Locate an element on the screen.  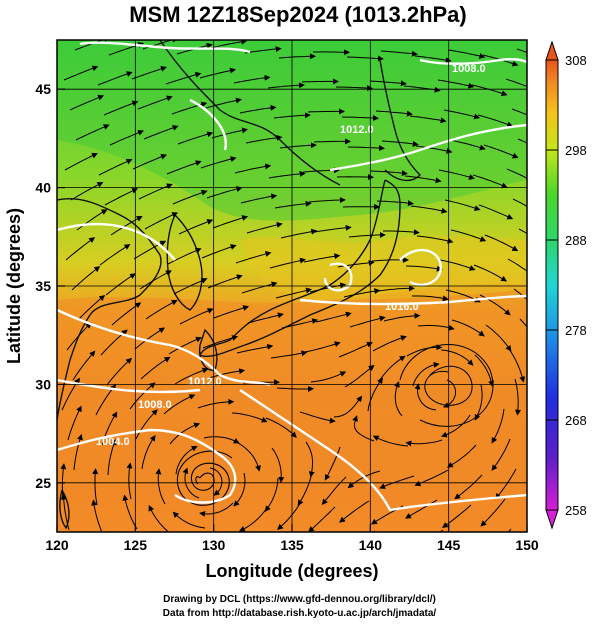
colorbar-tick-label: 268 is located at coordinates (576, 420).